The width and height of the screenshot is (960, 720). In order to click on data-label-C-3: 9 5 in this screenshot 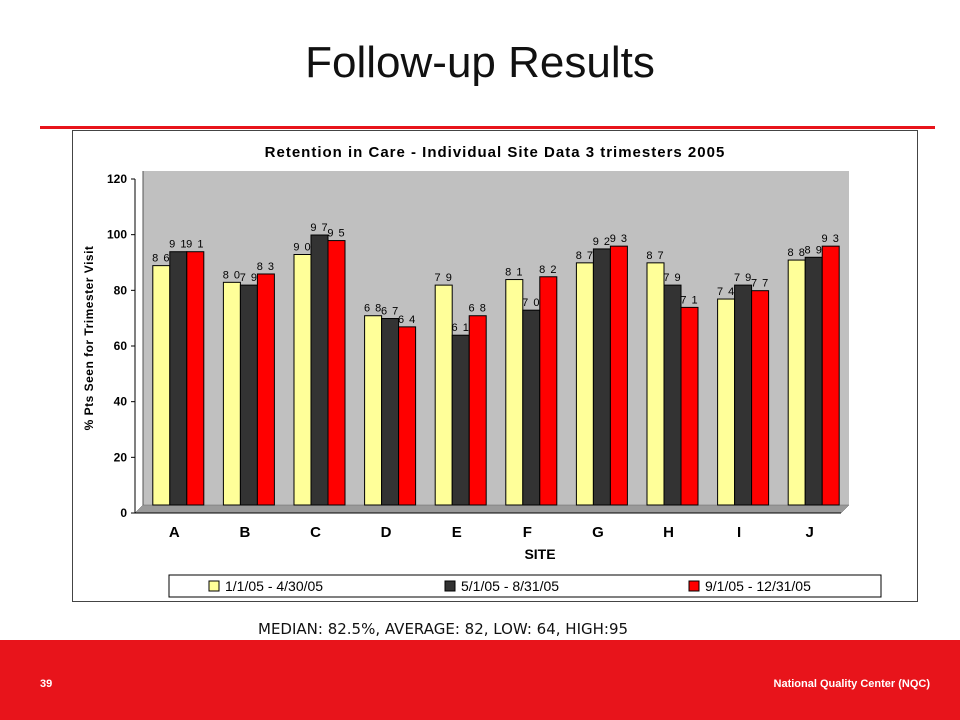, I will do `click(336, 234)`.